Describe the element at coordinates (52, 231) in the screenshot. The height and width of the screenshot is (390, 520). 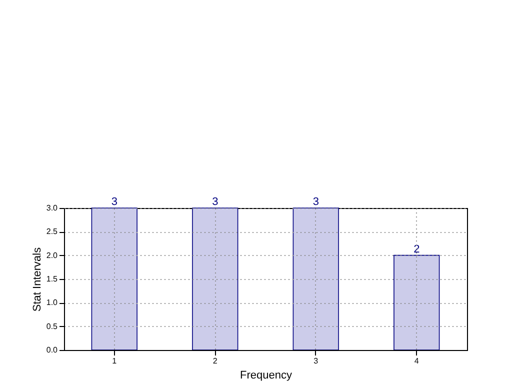
I see `y-tick-label: 2.5` at that location.